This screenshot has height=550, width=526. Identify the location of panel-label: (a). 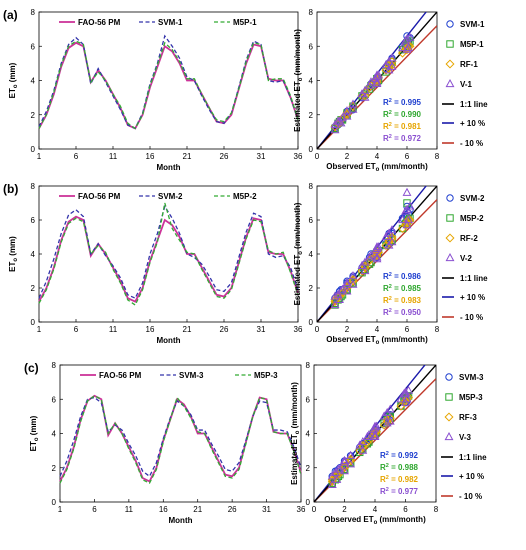
(10, 15).